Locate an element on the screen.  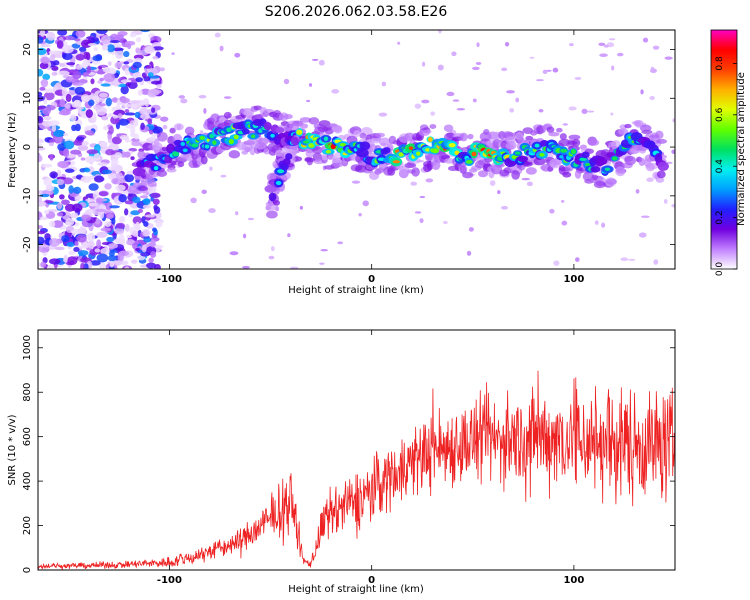
spectrogram-y-tick-label: -20 is located at coordinates (27, 244).